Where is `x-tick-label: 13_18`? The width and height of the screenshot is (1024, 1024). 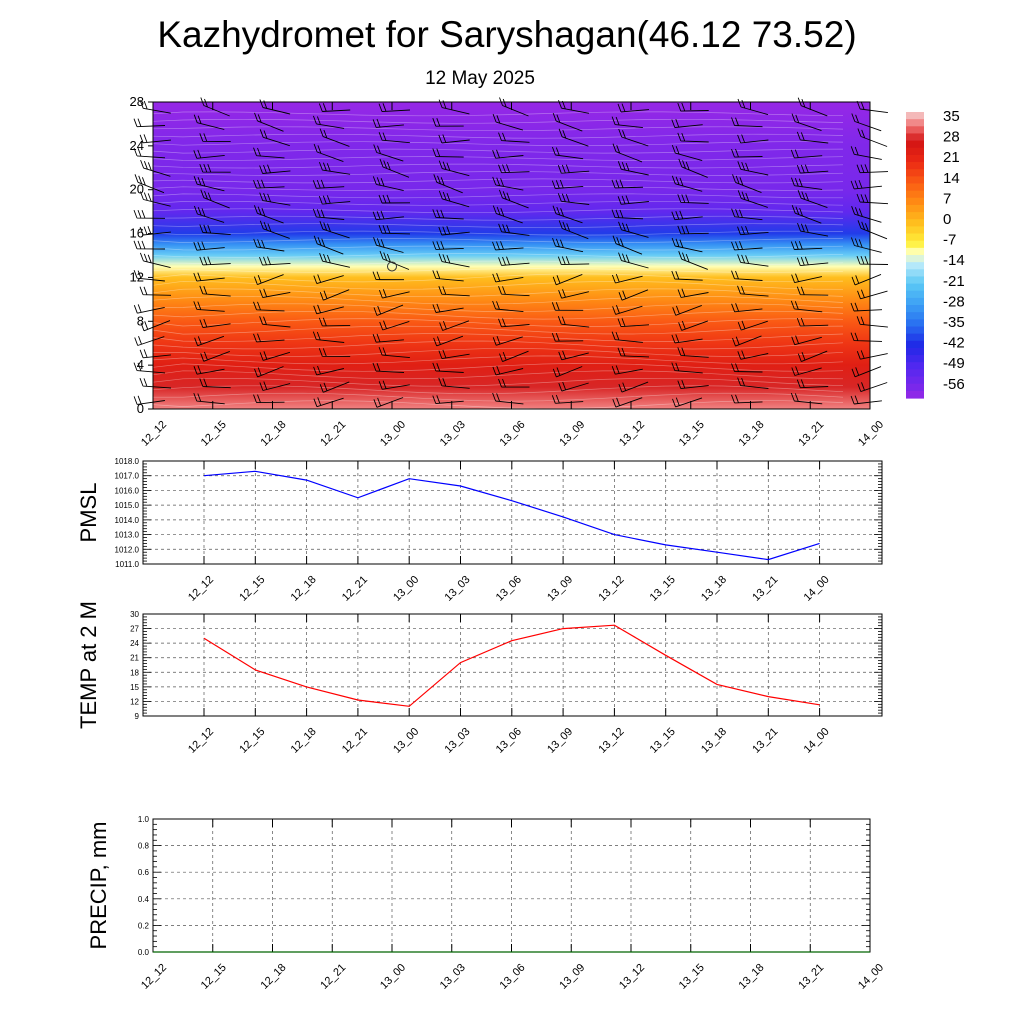 x-tick-label: 13_18 is located at coordinates (752, 977).